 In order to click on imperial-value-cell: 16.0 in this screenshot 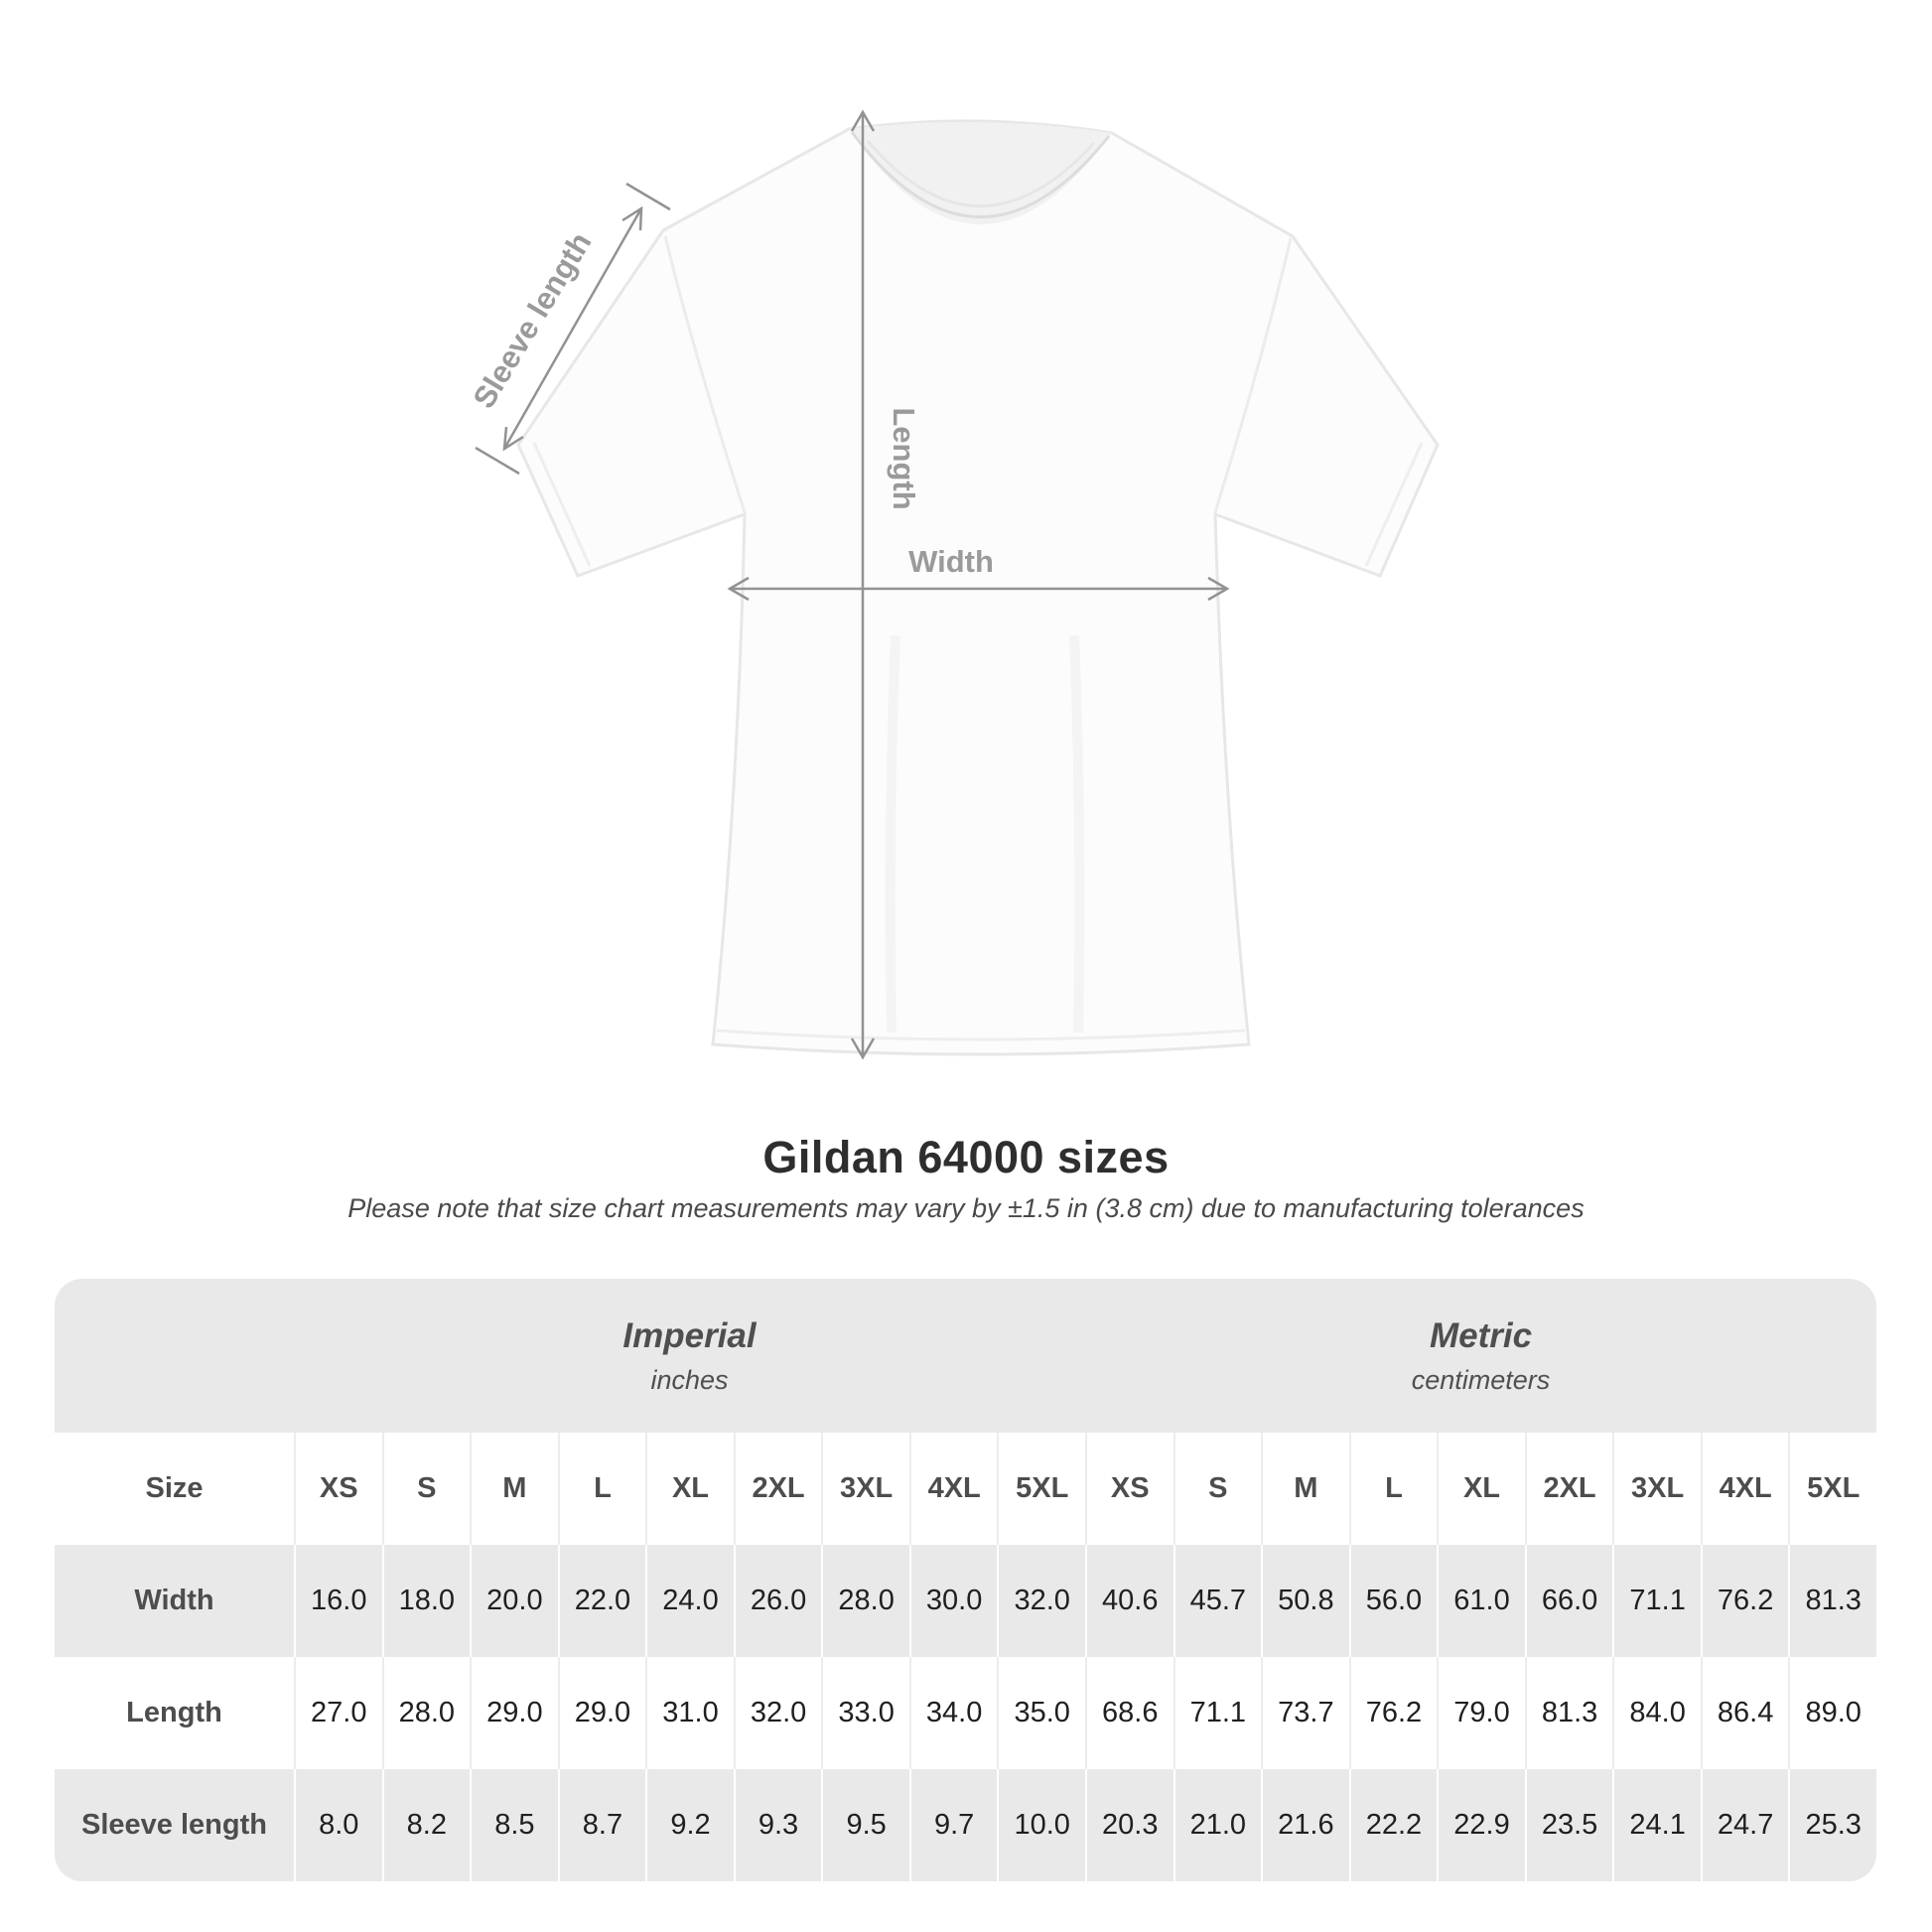, I will do `click(338, 1601)`.